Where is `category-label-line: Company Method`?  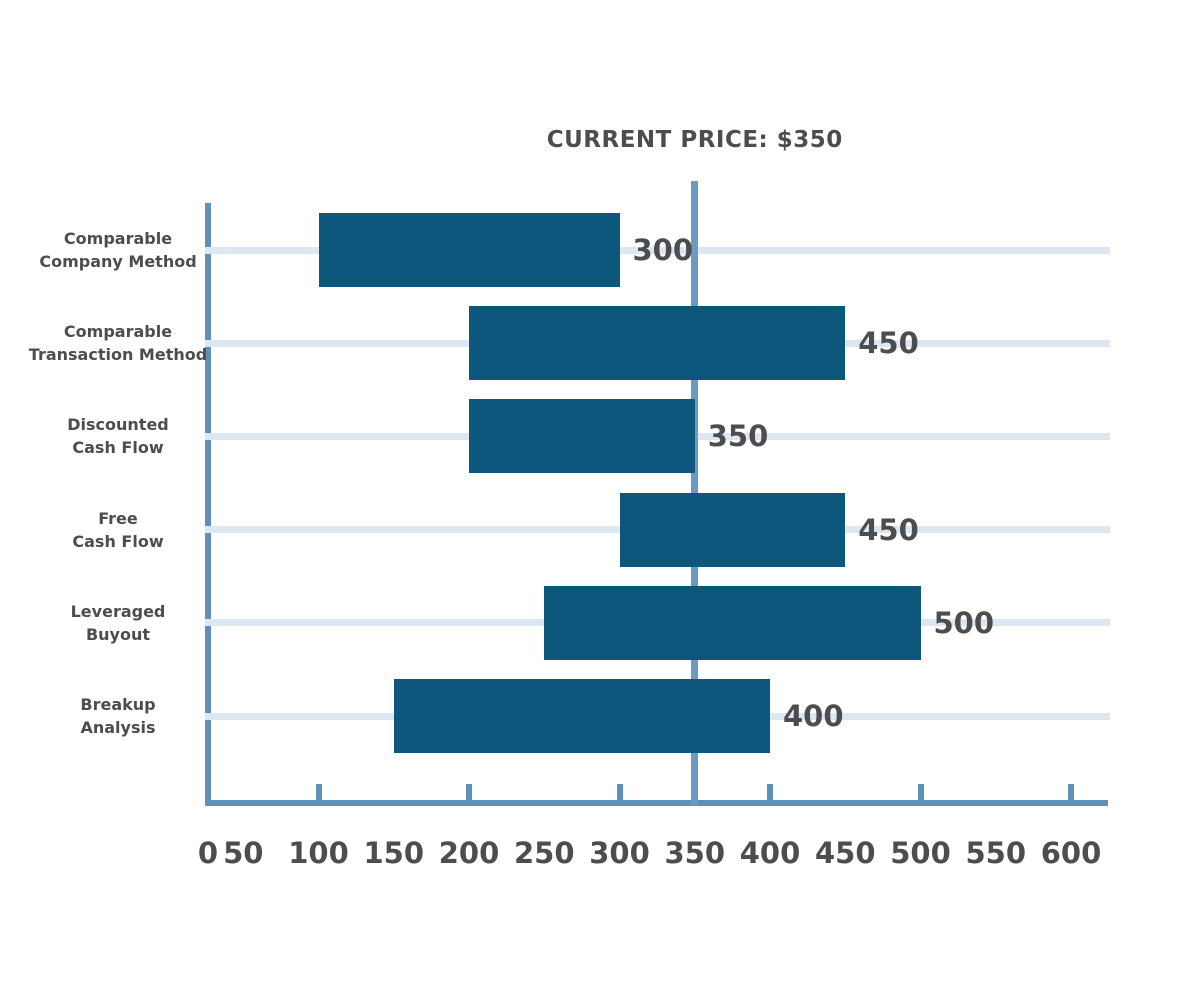 category-label-line: Company Method is located at coordinates (118, 261).